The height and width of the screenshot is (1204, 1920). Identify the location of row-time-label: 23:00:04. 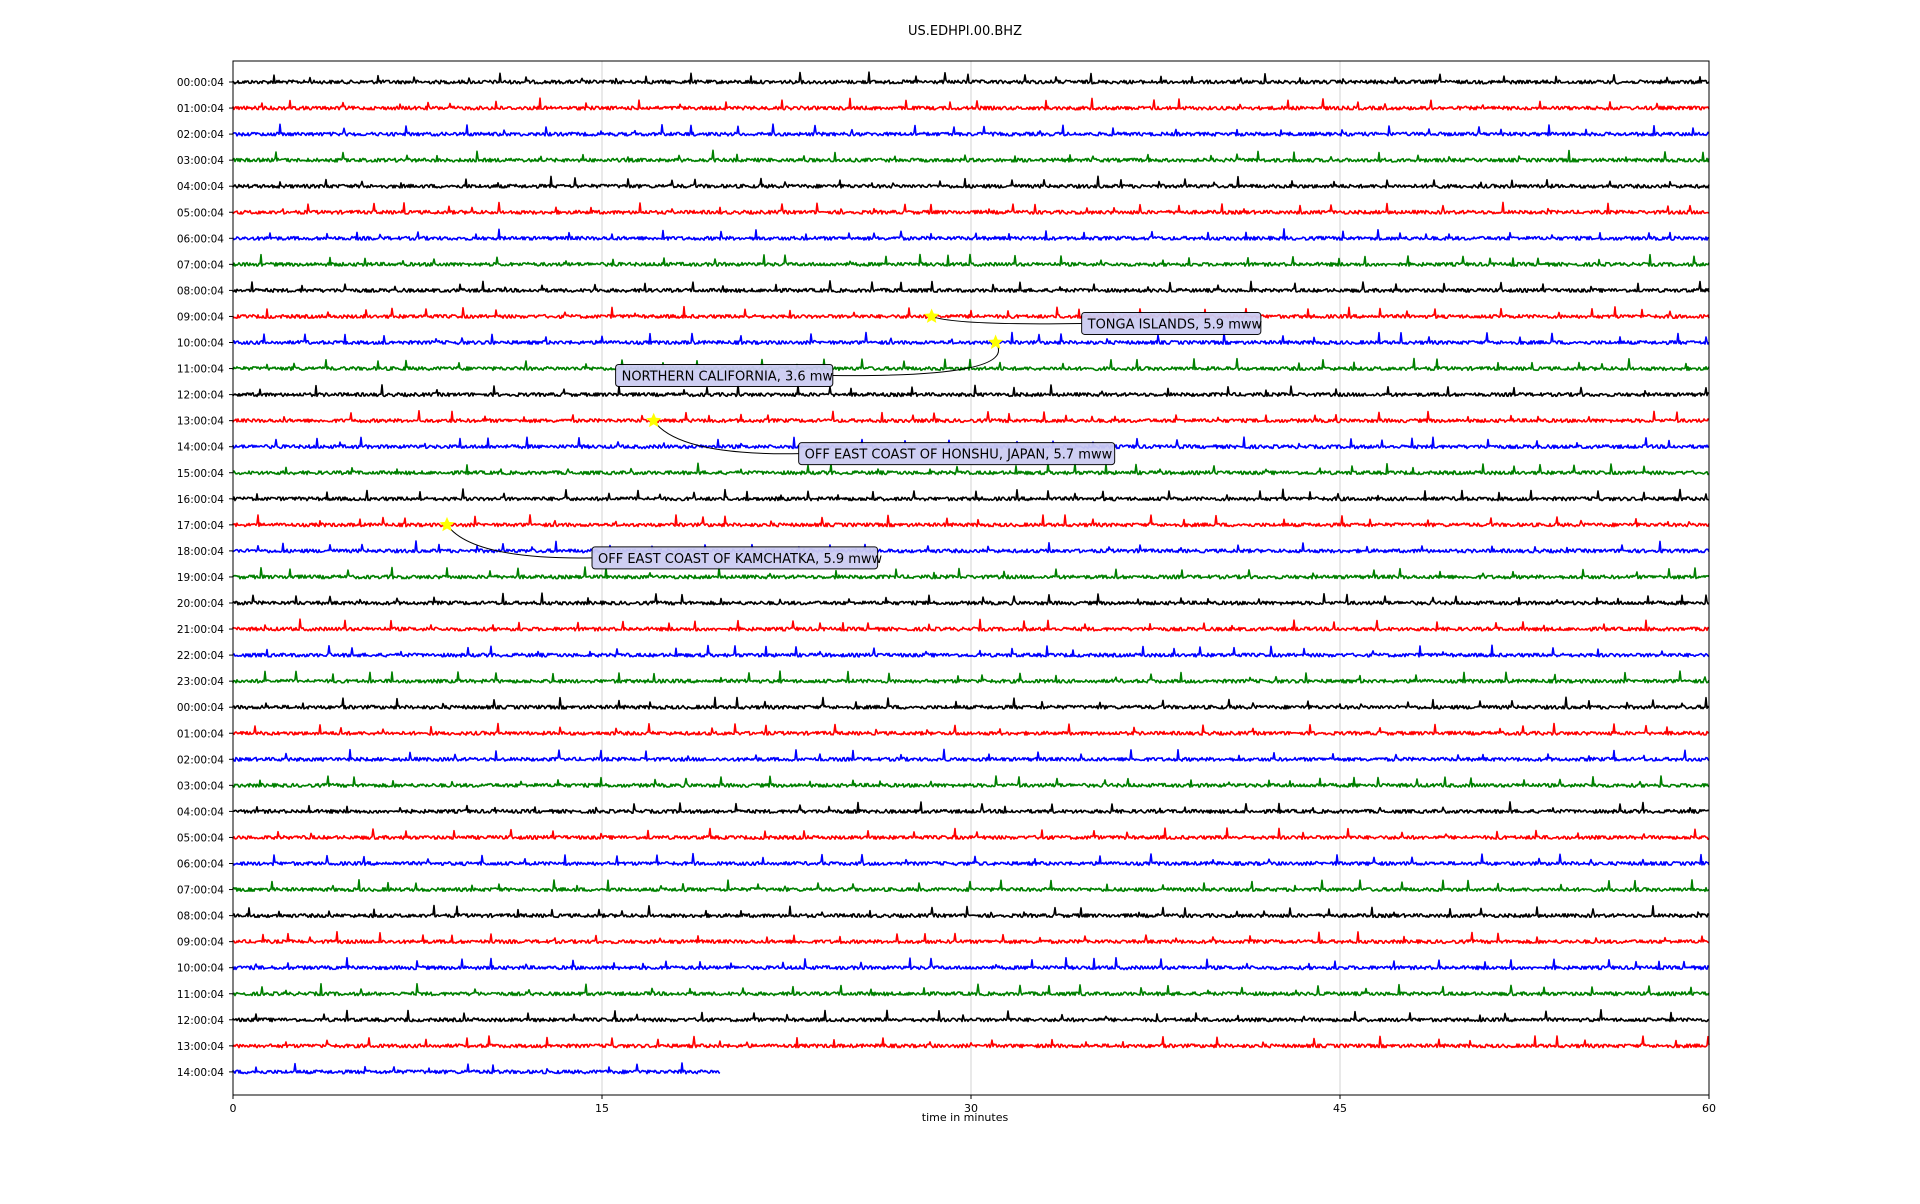
(200, 682).